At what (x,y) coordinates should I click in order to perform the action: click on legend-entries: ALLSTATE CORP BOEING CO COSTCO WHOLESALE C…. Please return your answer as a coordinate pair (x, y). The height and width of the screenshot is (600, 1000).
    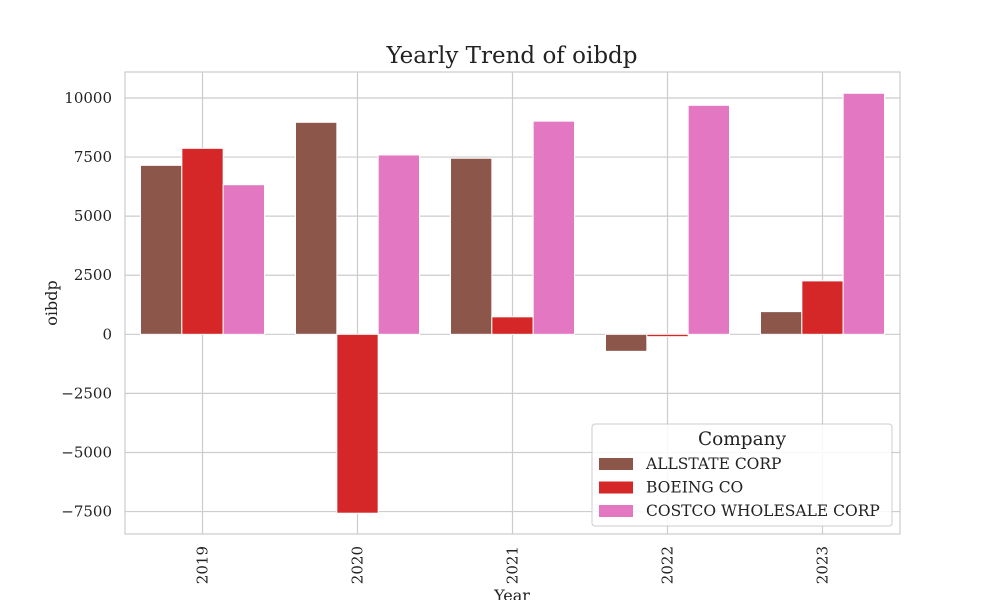
    Looking at the image, I should click on (739, 487).